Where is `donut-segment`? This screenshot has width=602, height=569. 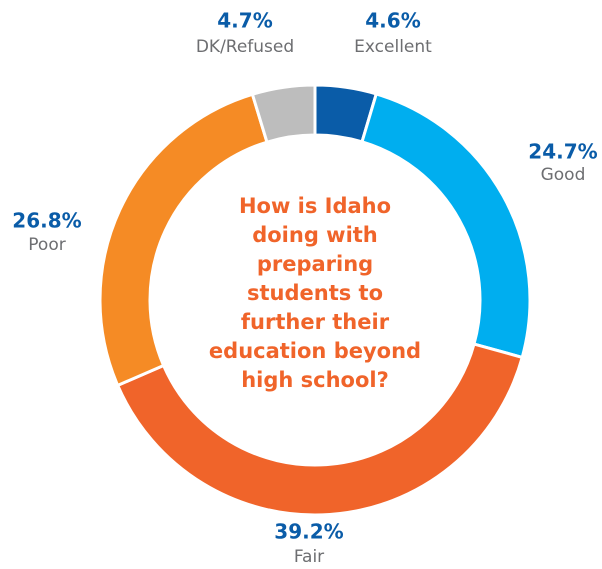
donut-segment is located at coordinates (283, 114).